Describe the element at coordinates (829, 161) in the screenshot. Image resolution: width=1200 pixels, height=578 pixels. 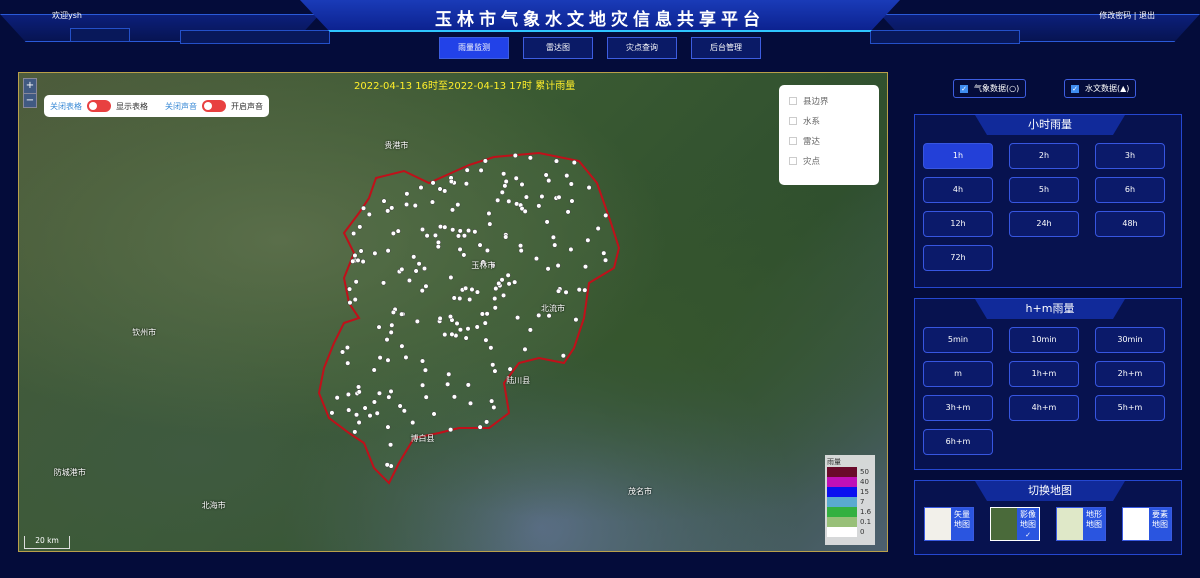
I see `layer-toggle: 灾点` at that location.